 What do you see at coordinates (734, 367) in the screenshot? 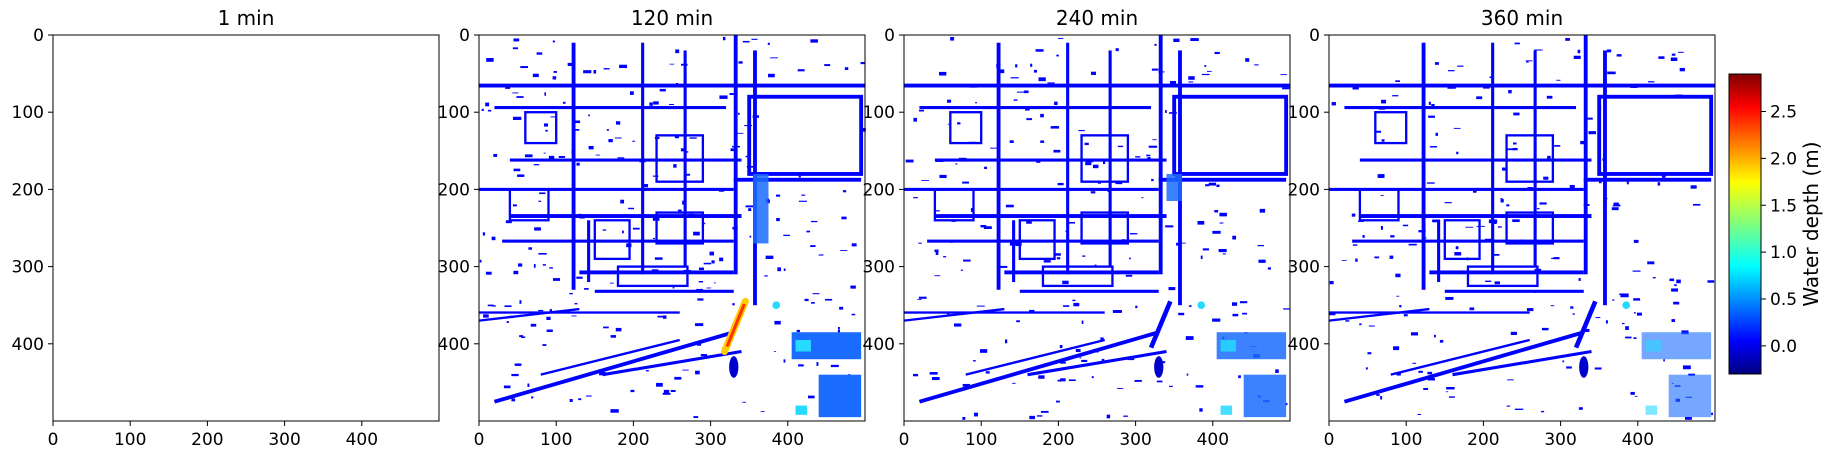
I see `water-pond` at bounding box center [734, 367].